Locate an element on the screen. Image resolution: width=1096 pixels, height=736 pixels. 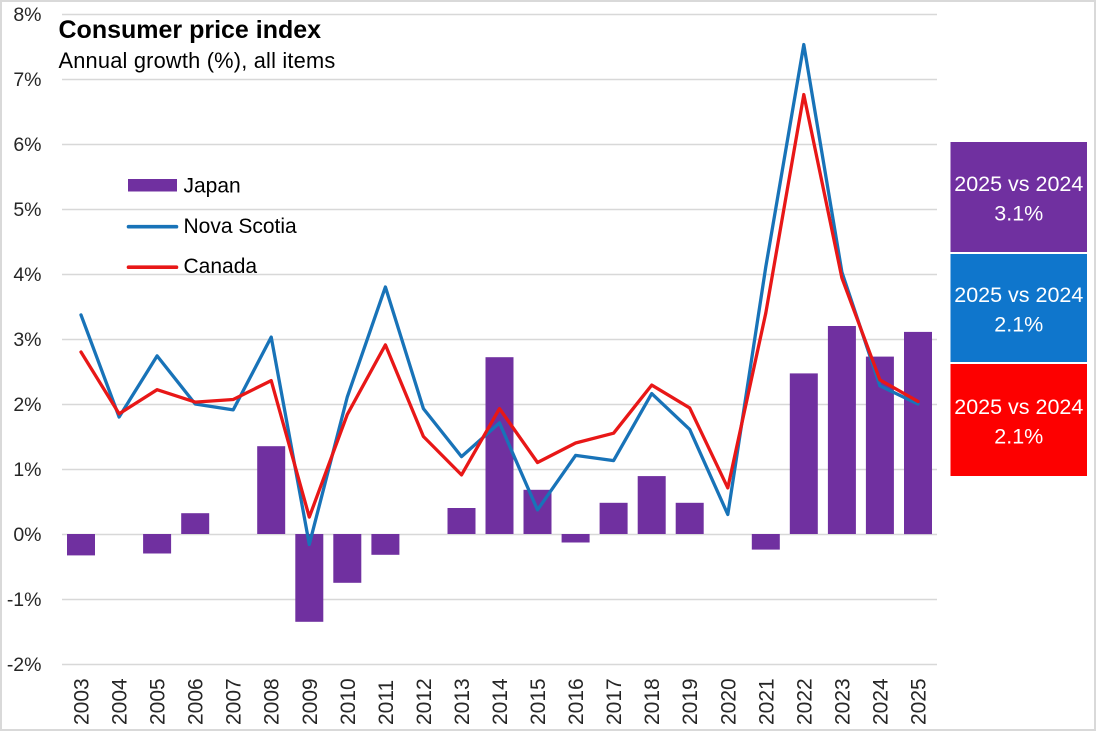
svg-text: 2013 is located at coordinates (462, 701).